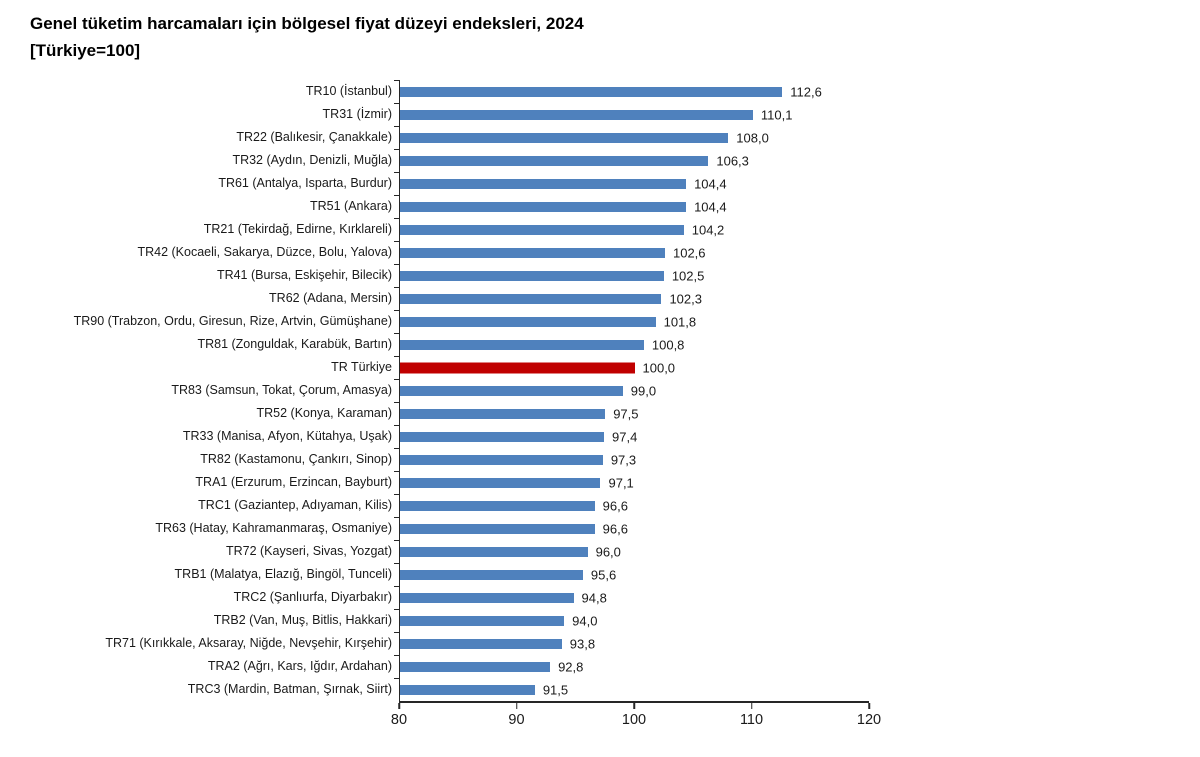  Describe the element at coordinates (312, 160) in the screenshot. I see `category-label: TR32 (Aydın, Denizli, Muğla)` at that location.